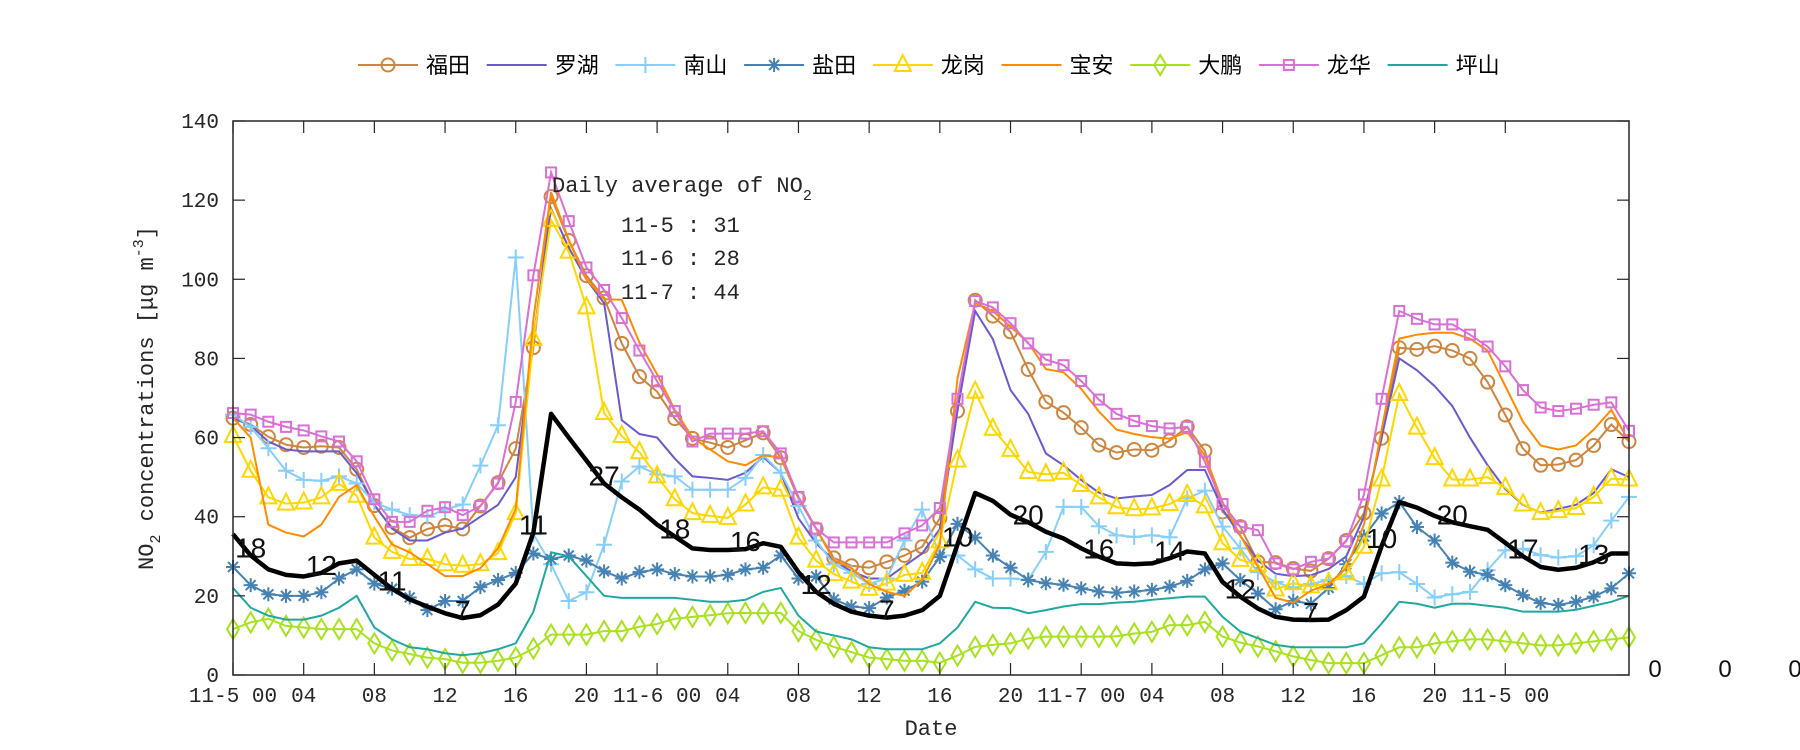  I want to click on legend-label: 龙岗, so click(963, 66).